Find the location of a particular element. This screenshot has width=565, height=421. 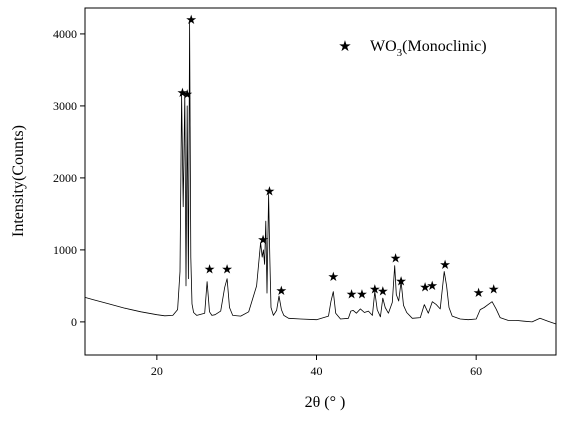

x-tick-label: 60 is located at coordinates (476, 371).